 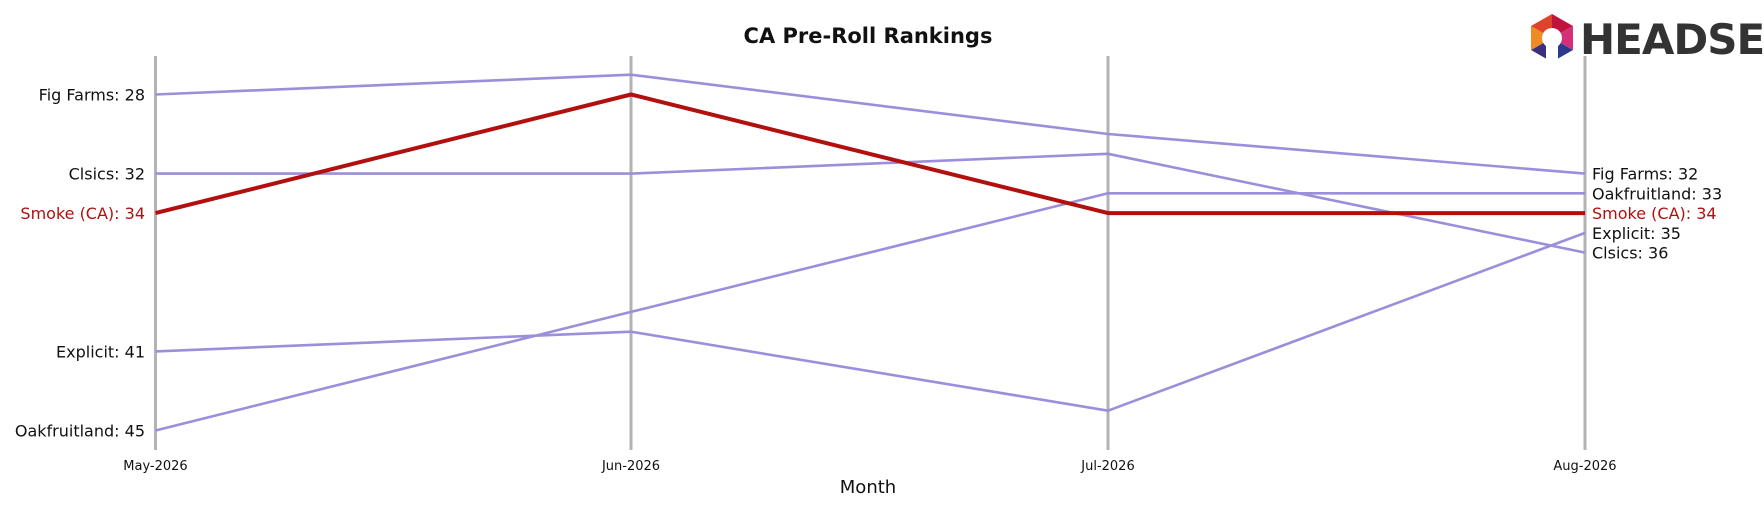 I want to click on headset-logo: HEADSET, so click(x=1647, y=39).